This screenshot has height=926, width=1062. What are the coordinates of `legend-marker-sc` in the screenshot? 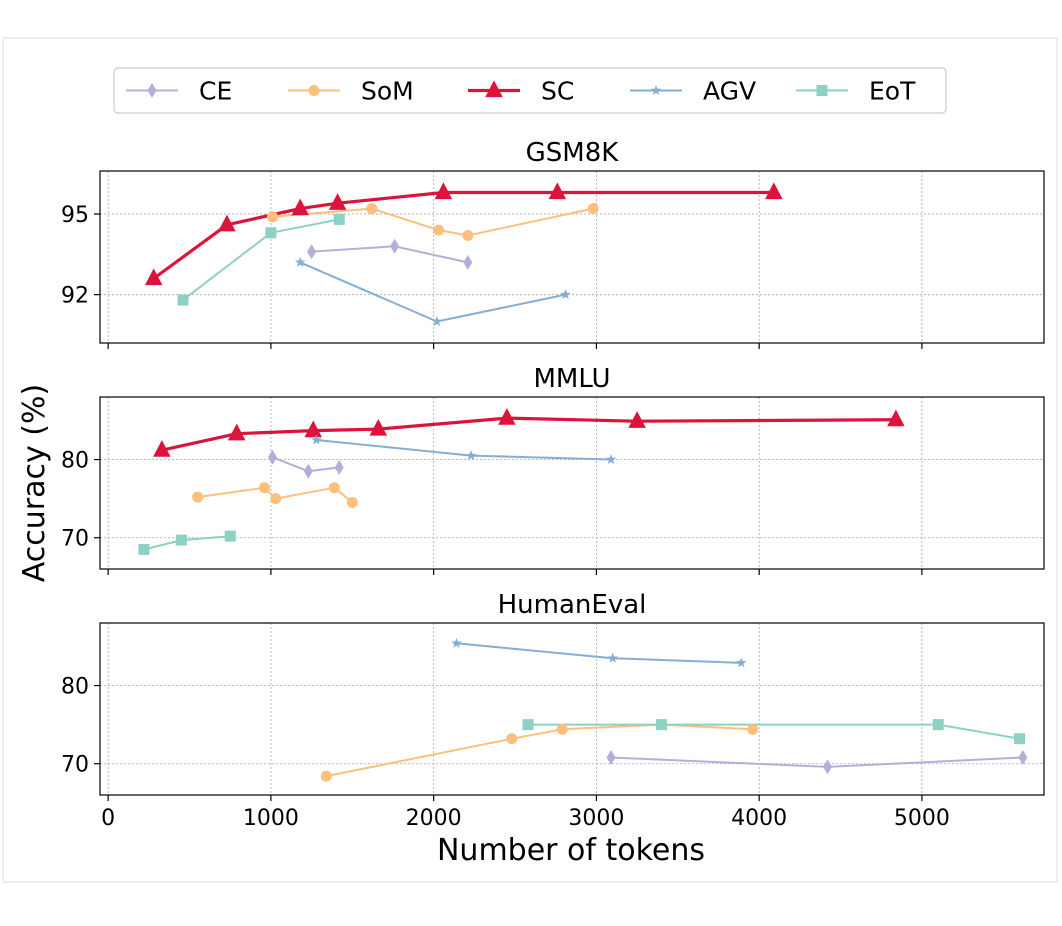 It's located at (494, 89).